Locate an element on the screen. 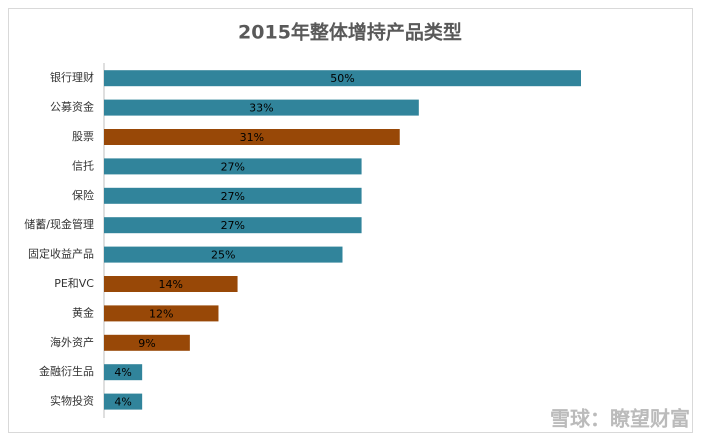  y-tick-label: 海外资产 is located at coordinates (72, 342).